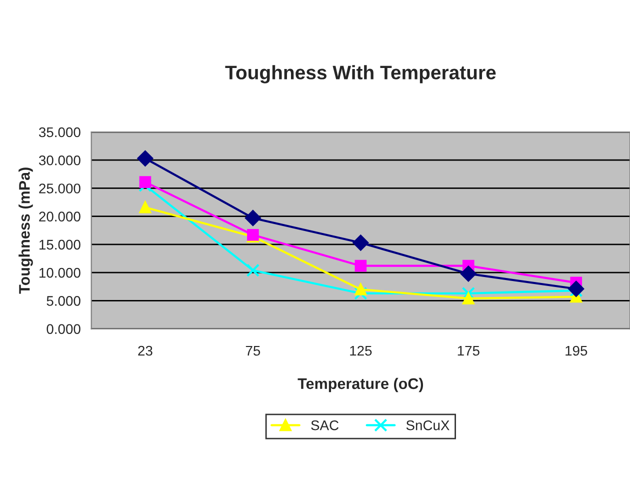  What do you see at coordinates (577, 351) in the screenshot?
I see `x-tick-label: 195` at bounding box center [577, 351].